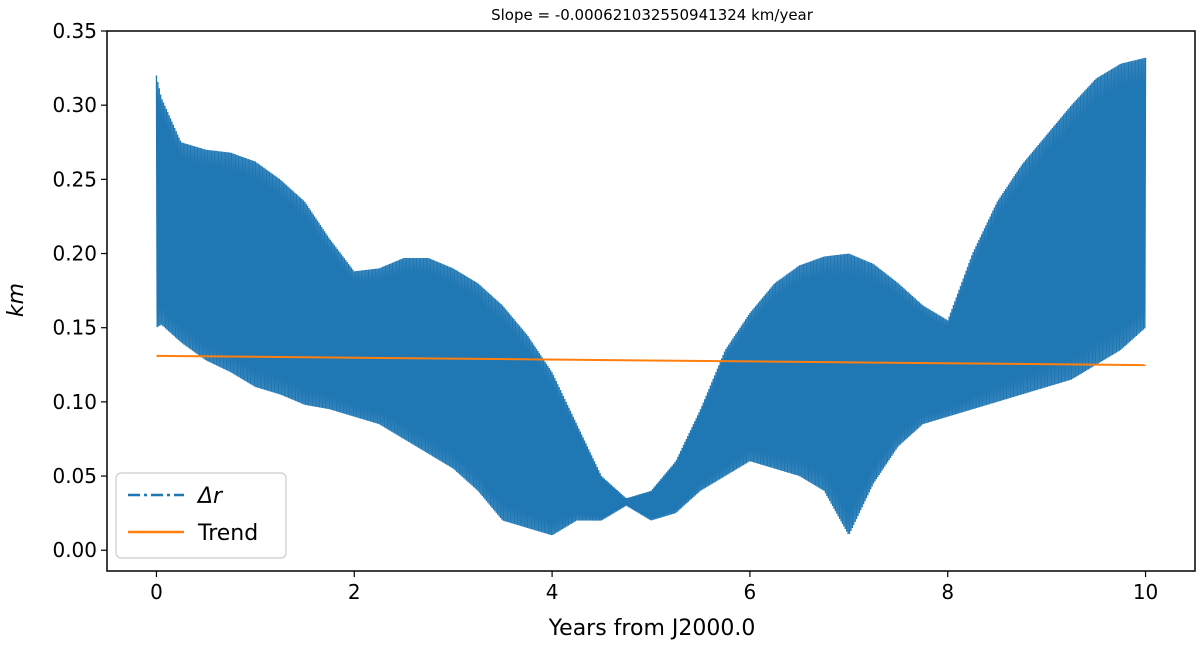  I want to click on series-trend-line, so click(651, 360).